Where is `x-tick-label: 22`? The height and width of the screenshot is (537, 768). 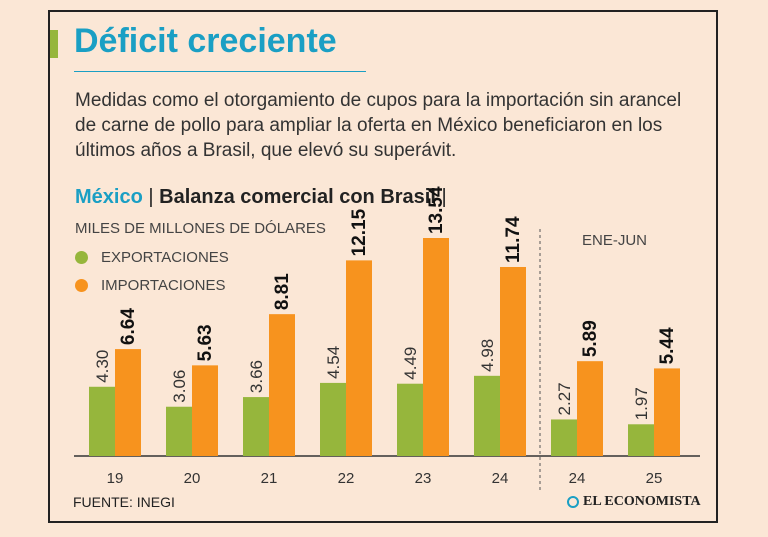 x-tick-label: 22 is located at coordinates (346, 478).